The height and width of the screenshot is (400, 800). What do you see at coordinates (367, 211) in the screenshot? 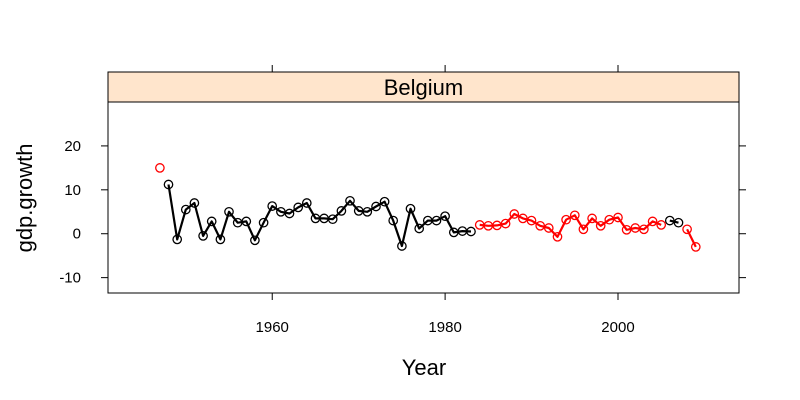
I see `data-point-black-1971` at bounding box center [367, 211].